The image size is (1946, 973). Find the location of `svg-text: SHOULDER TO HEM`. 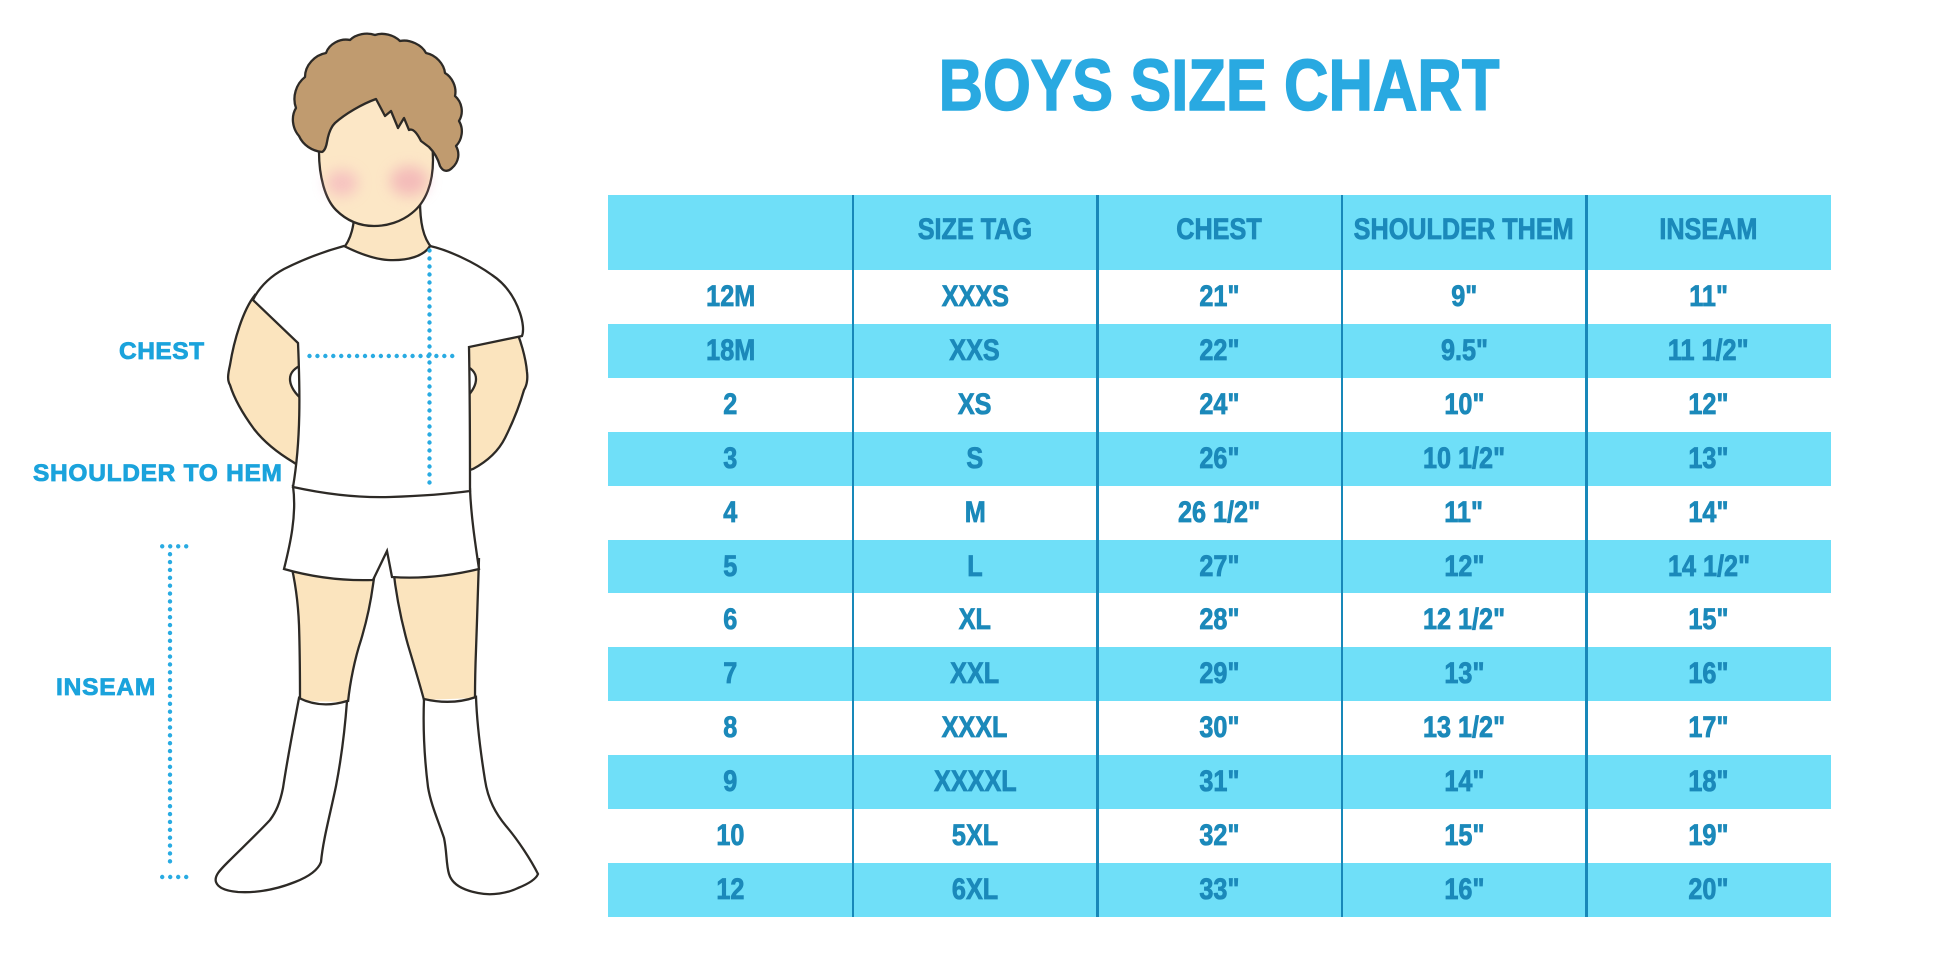

svg-text: SHOULDER TO HEM is located at coordinates (158, 473).